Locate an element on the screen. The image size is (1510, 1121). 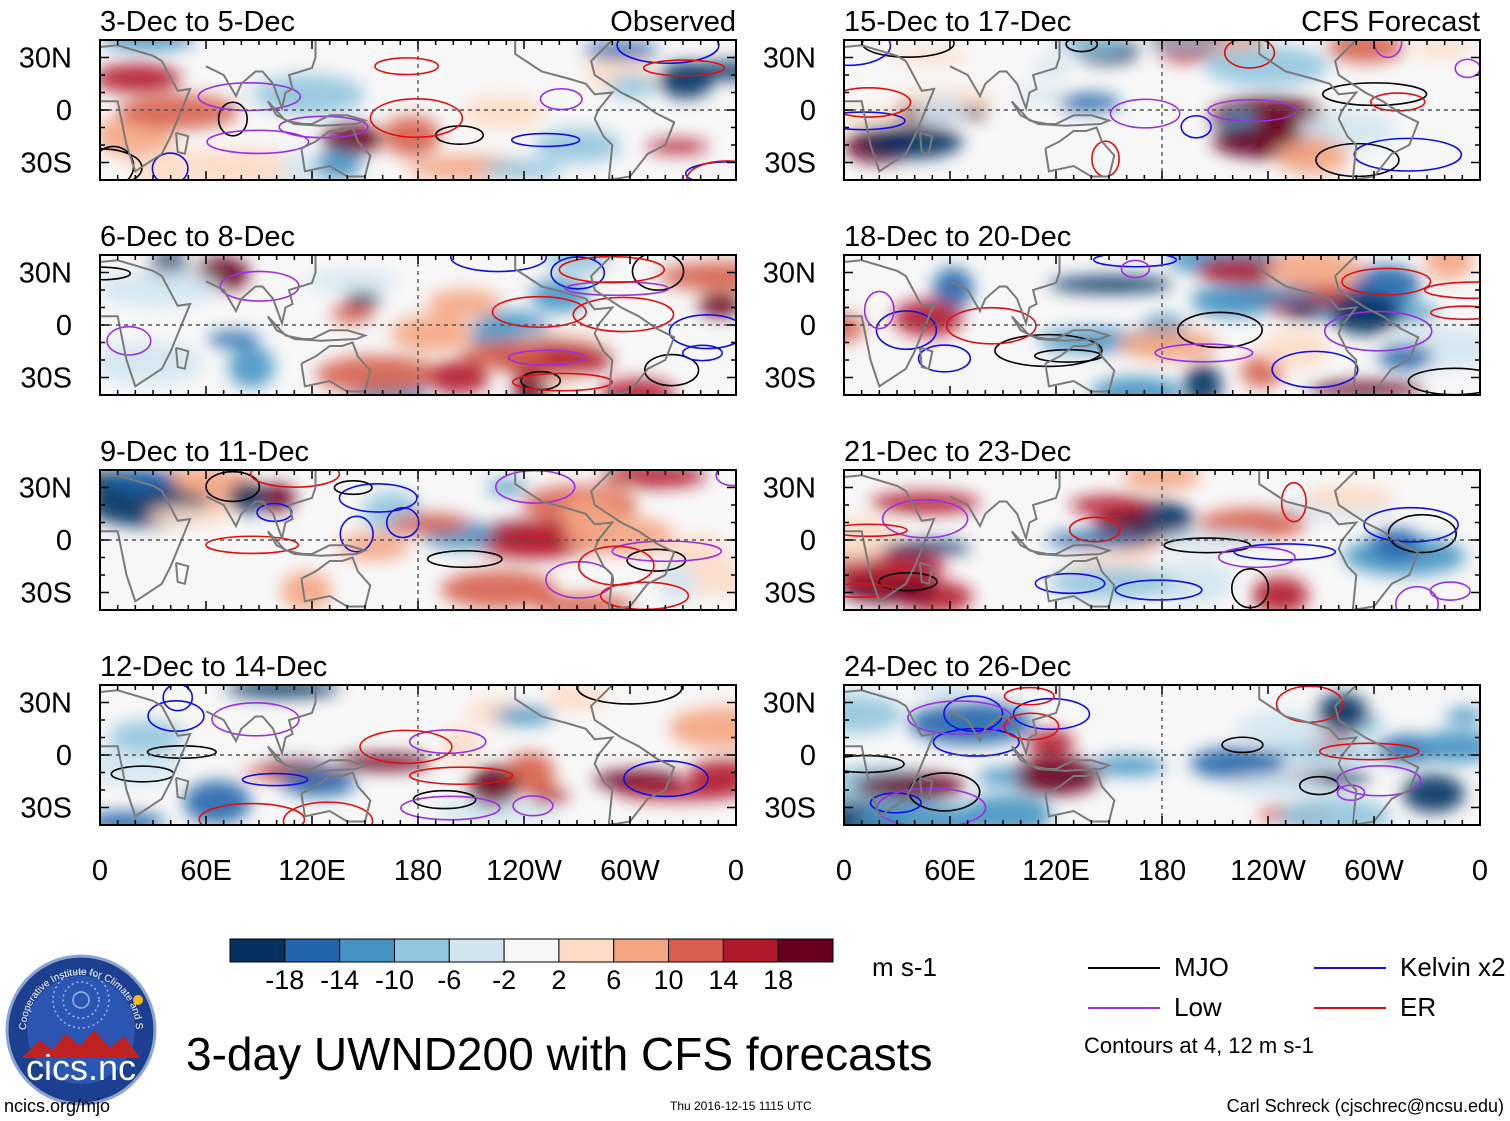
panel-period: 18-Dec to 20-Dec is located at coordinates (957, 237).